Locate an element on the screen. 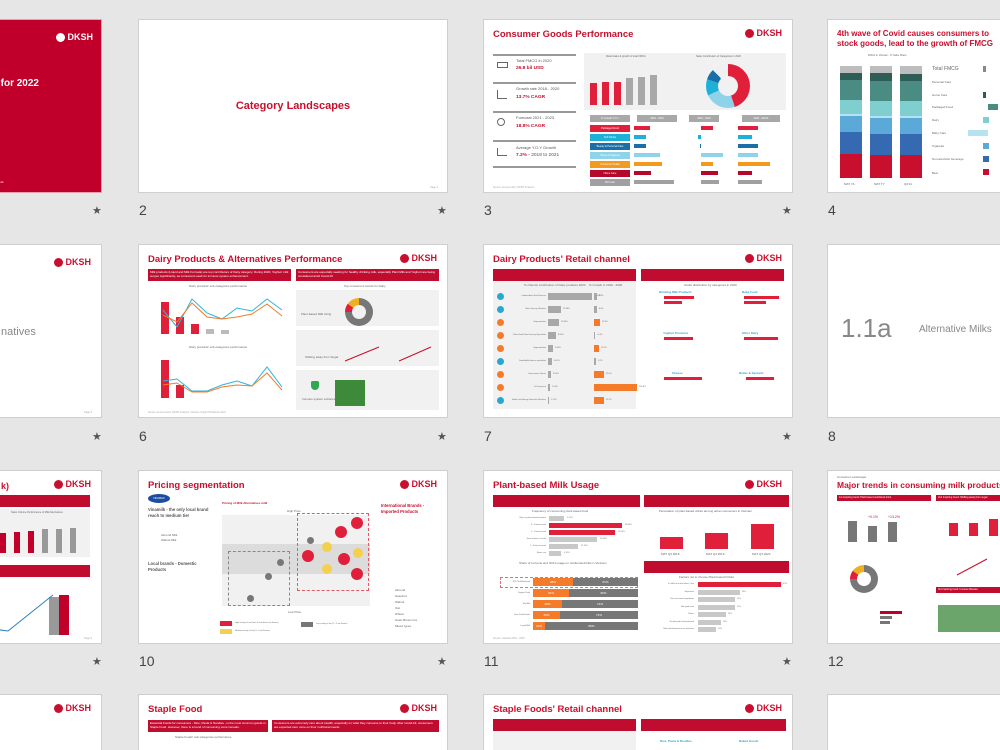  slide-title: Staple Foods' Retail channel is located at coordinates (557, 709).